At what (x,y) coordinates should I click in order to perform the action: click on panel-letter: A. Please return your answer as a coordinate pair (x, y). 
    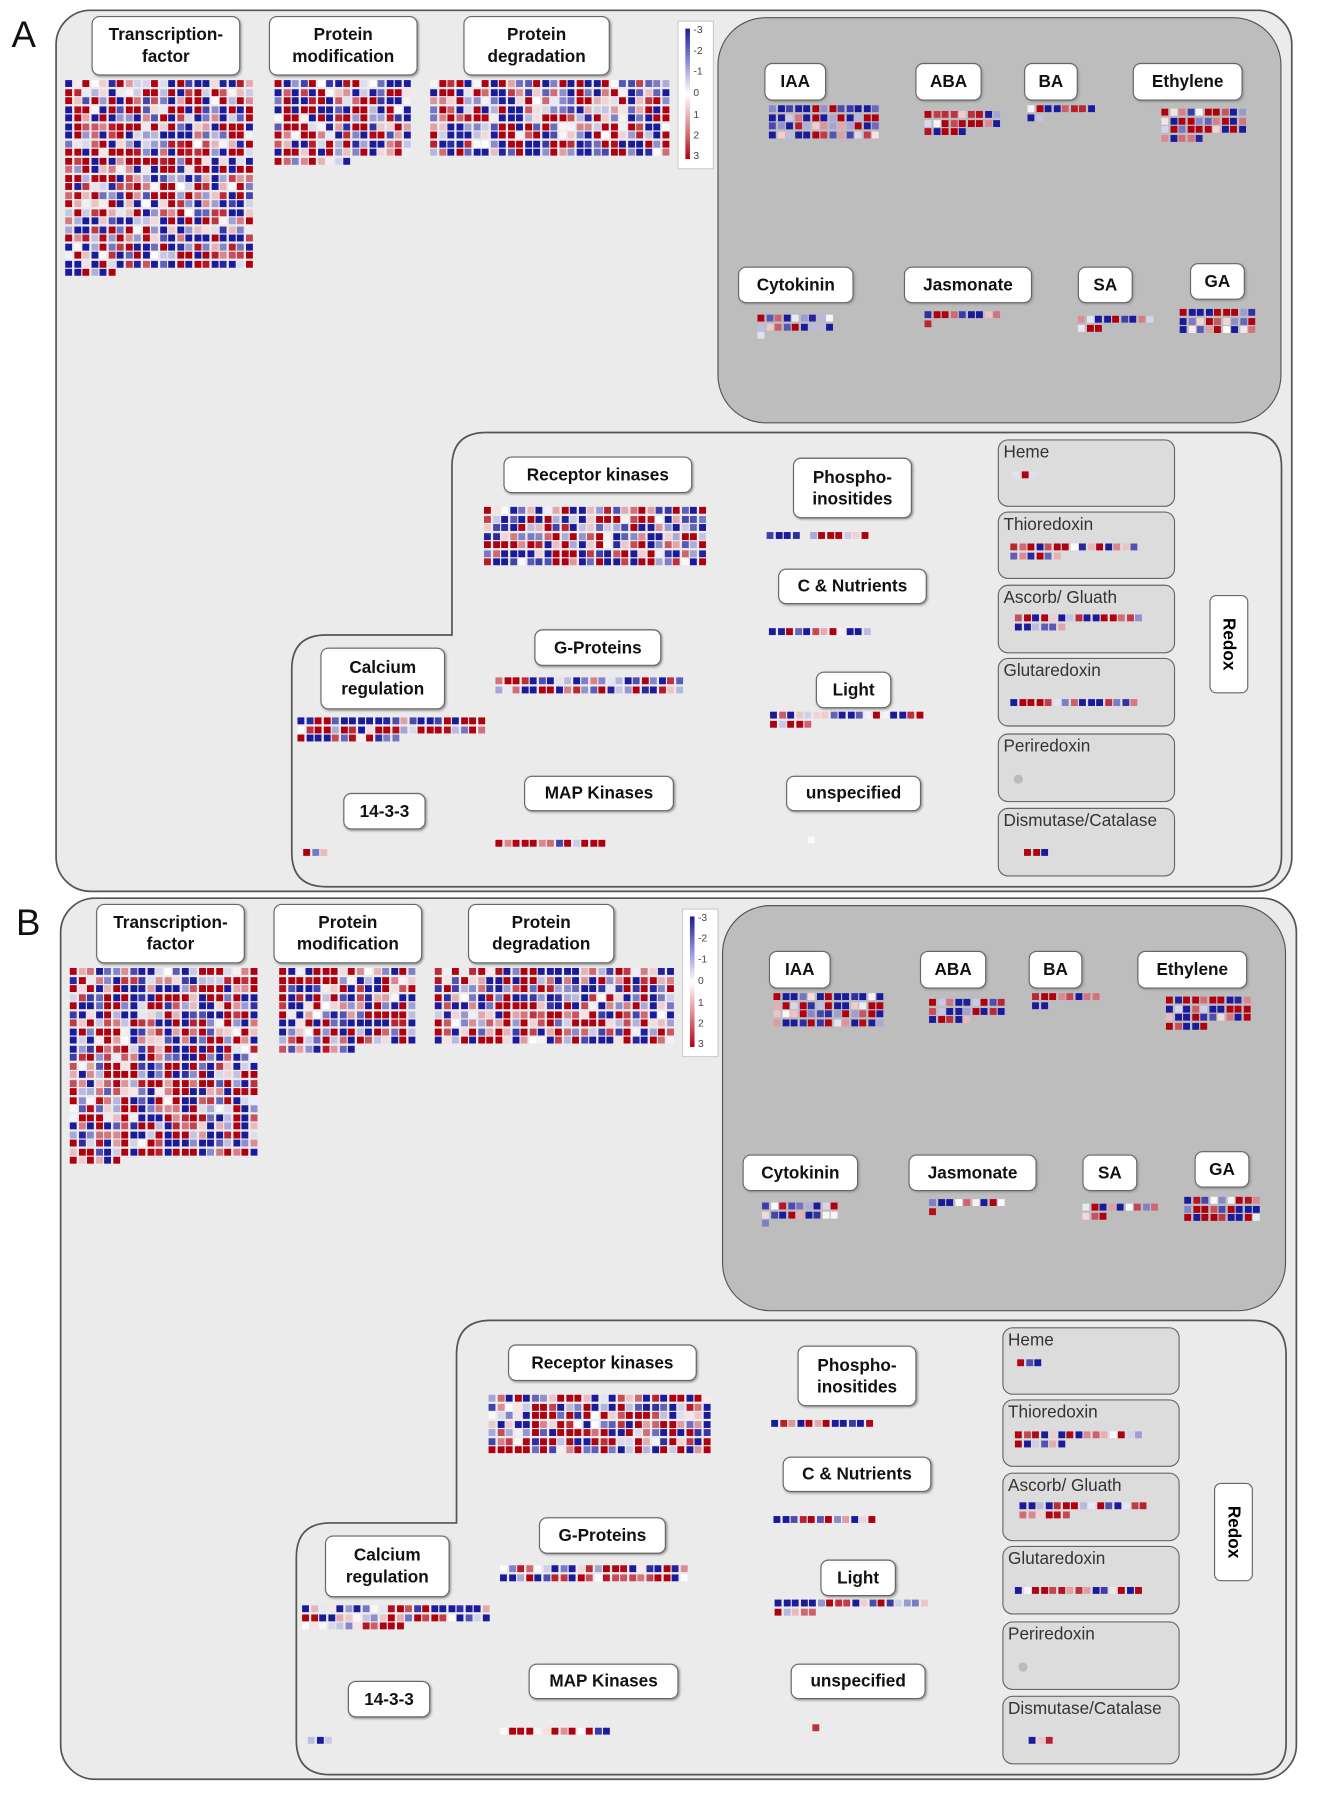
    Looking at the image, I should click on (23, 34).